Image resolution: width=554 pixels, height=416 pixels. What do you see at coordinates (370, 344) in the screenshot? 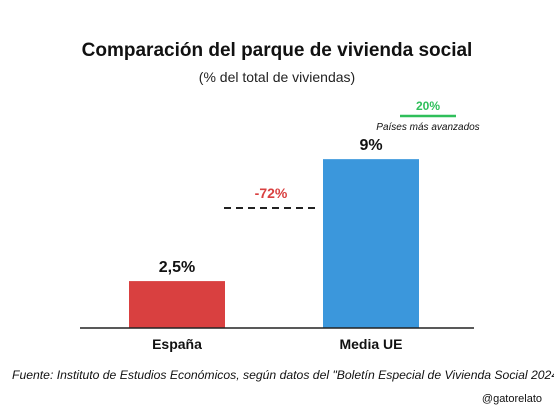
I see `category-label: Media UE` at bounding box center [370, 344].